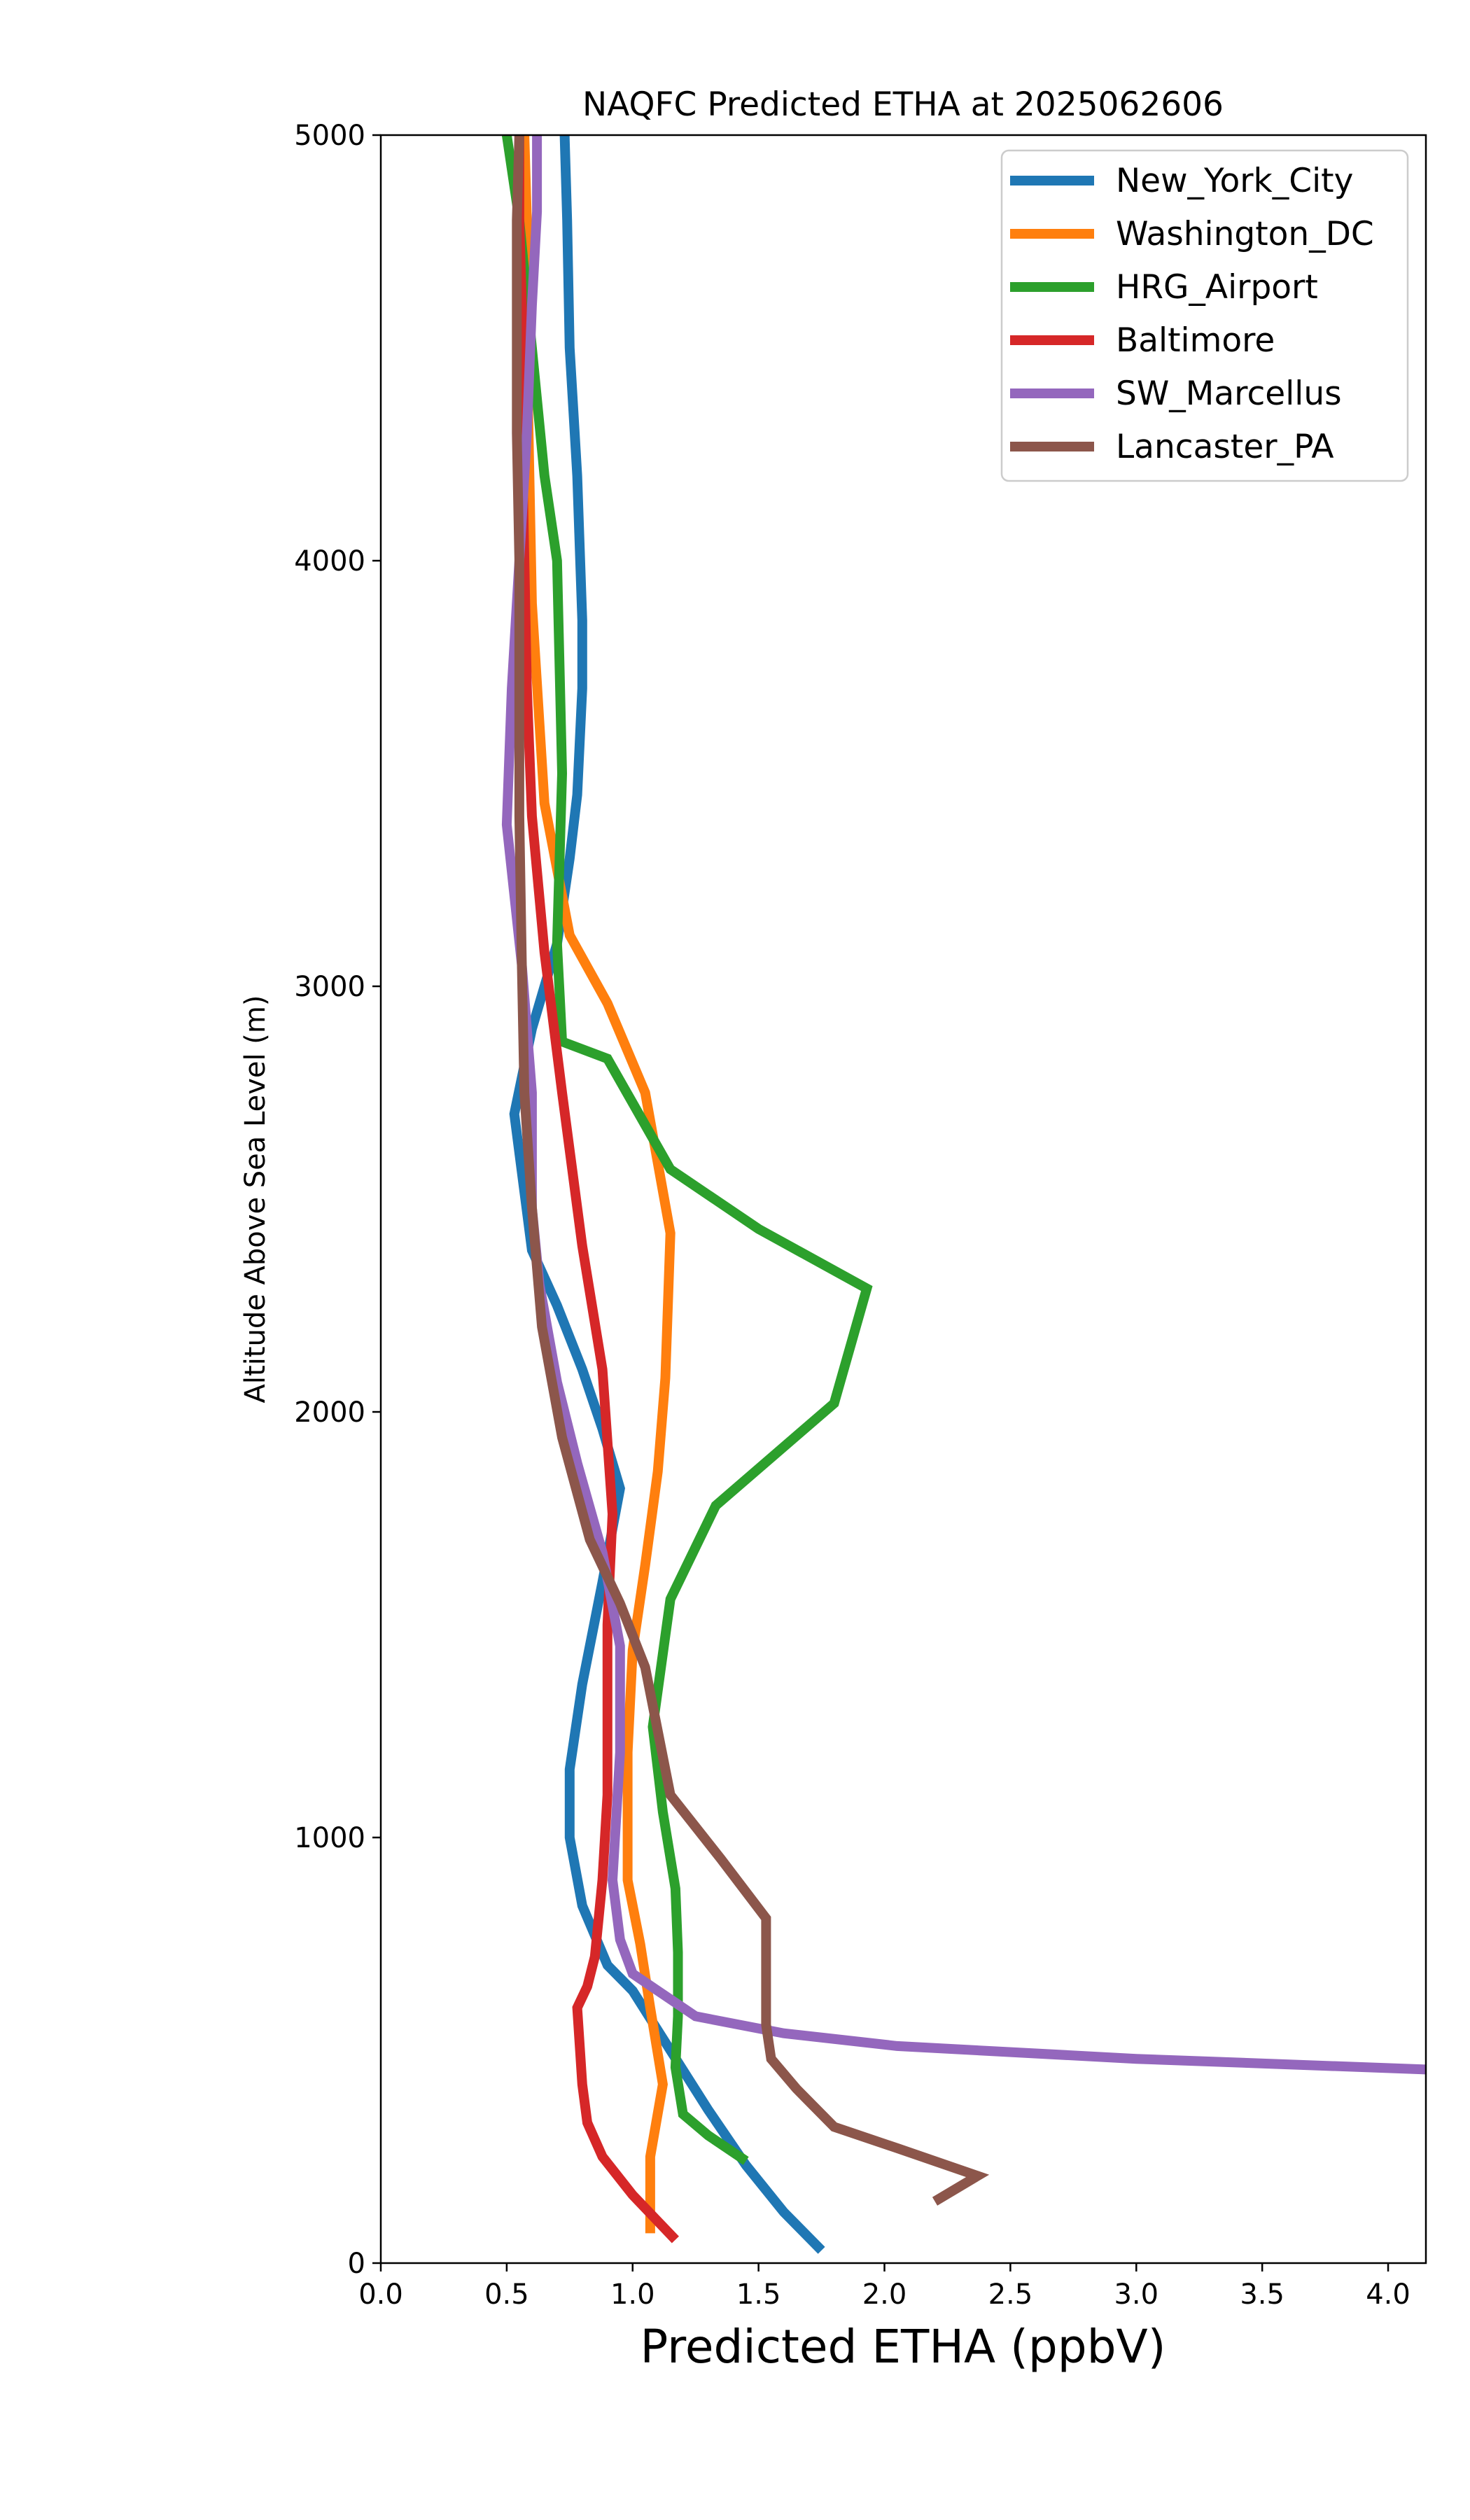 The height and width of the screenshot is (2520, 1470). What do you see at coordinates (1225, 447) in the screenshot?
I see `legend-label: Lancaster_PA` at bounding box center [1225, 447].